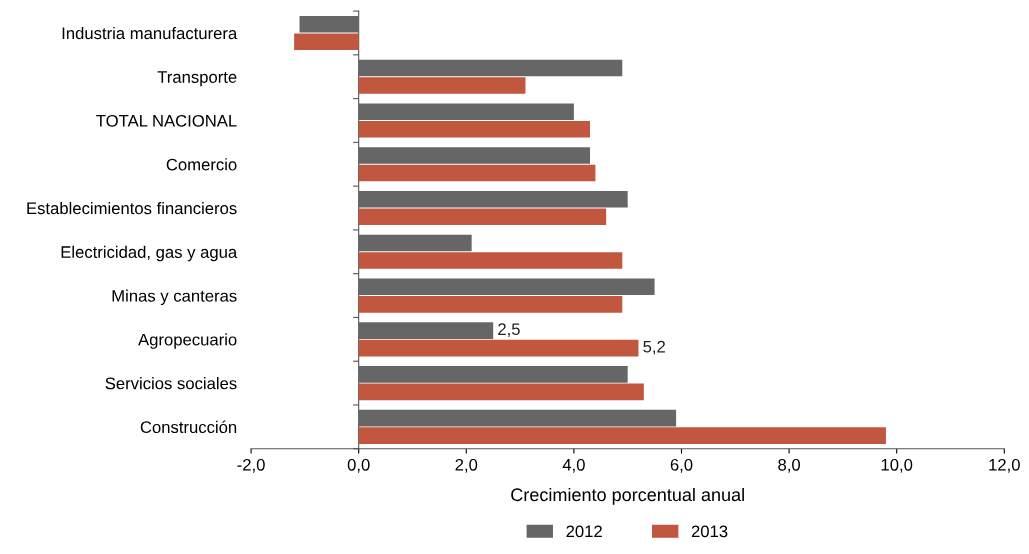  Describe the element at coordinates (681, 465) in the screenshot. I see `x-tick-label: 6,0` at that location.